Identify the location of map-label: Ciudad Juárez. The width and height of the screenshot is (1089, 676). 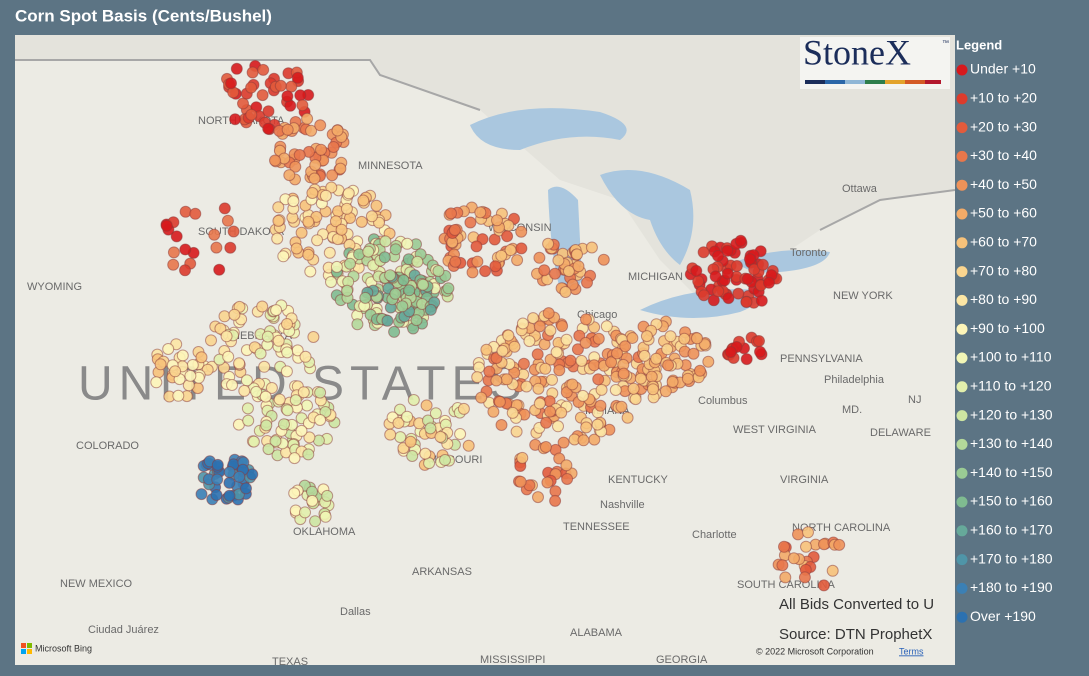
(123, 630).